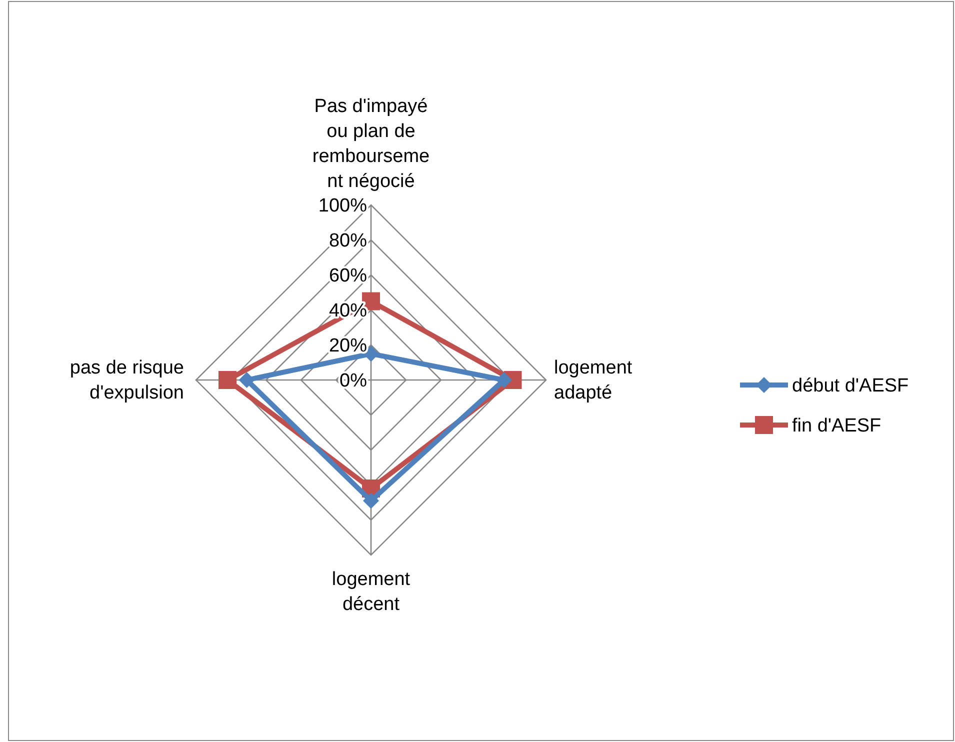 The width and height of the screenshot is (955, 742). What do you see at coordinates (127, 381) in the screenshot?
I see `spoke-label: pas de risque d'expulsion` at bounding box center [127, 381].